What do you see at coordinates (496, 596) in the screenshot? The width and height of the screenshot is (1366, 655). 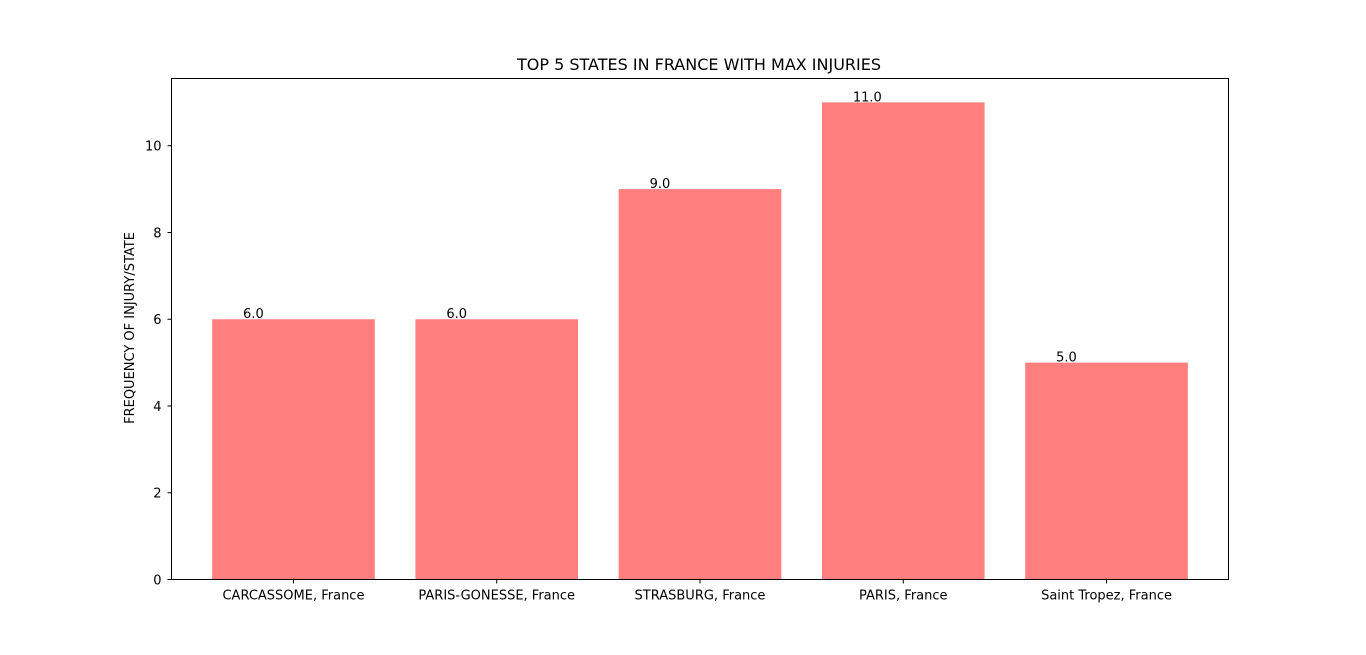 I see `x-tick-label-2: PARIS-GONESSE, France` at bounding box center [496, 596].